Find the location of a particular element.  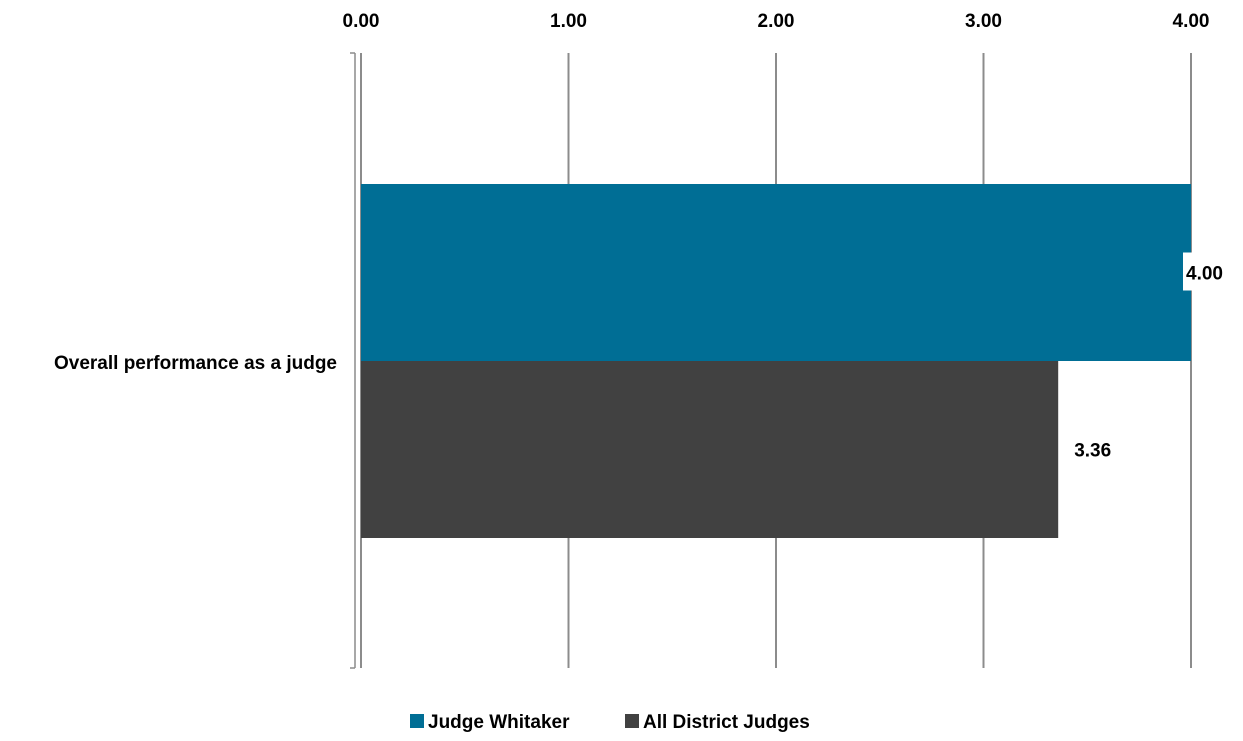

x-tick-label-4: 4.00 is located at coordinates (1191, 21).